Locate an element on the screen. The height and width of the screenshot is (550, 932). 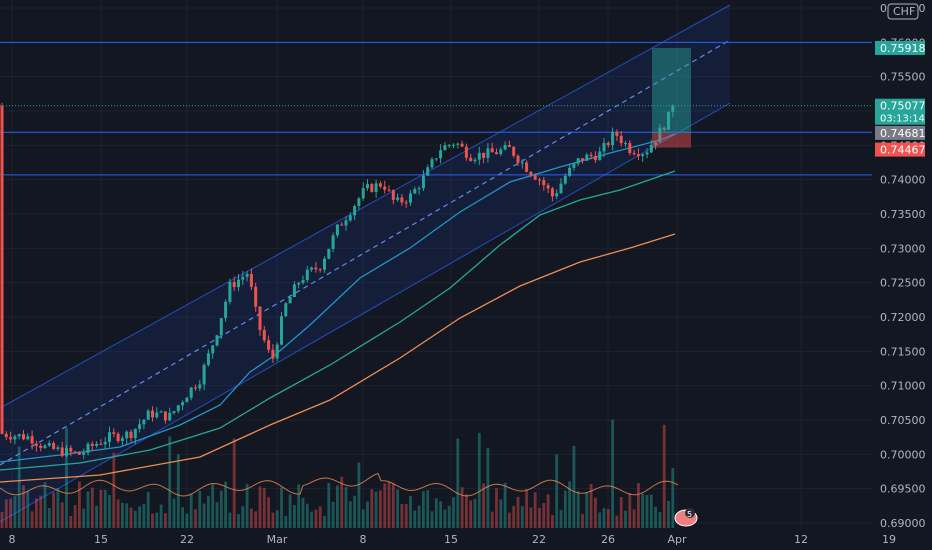
position-profit-zone is located at coordinates (671, 90).